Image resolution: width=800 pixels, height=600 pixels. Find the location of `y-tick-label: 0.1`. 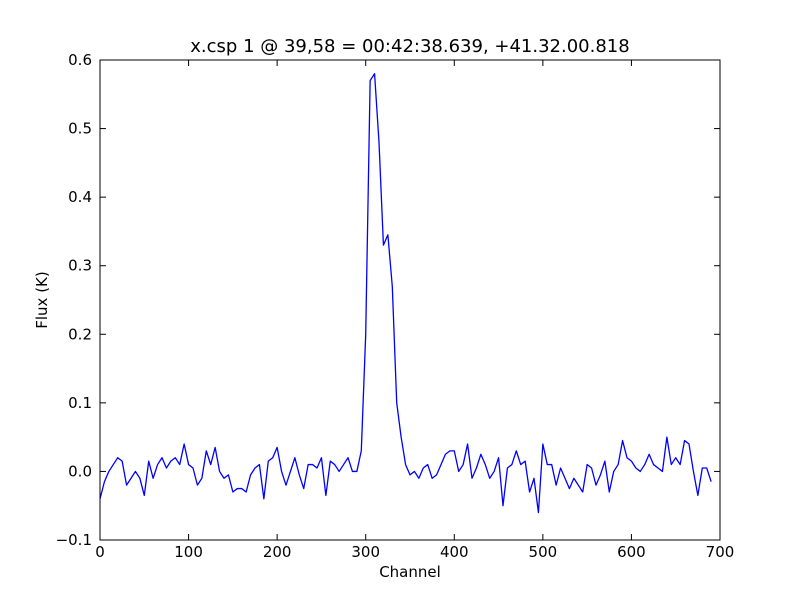

y-tick-label: 0.1 is located at coordinates (80, 403).